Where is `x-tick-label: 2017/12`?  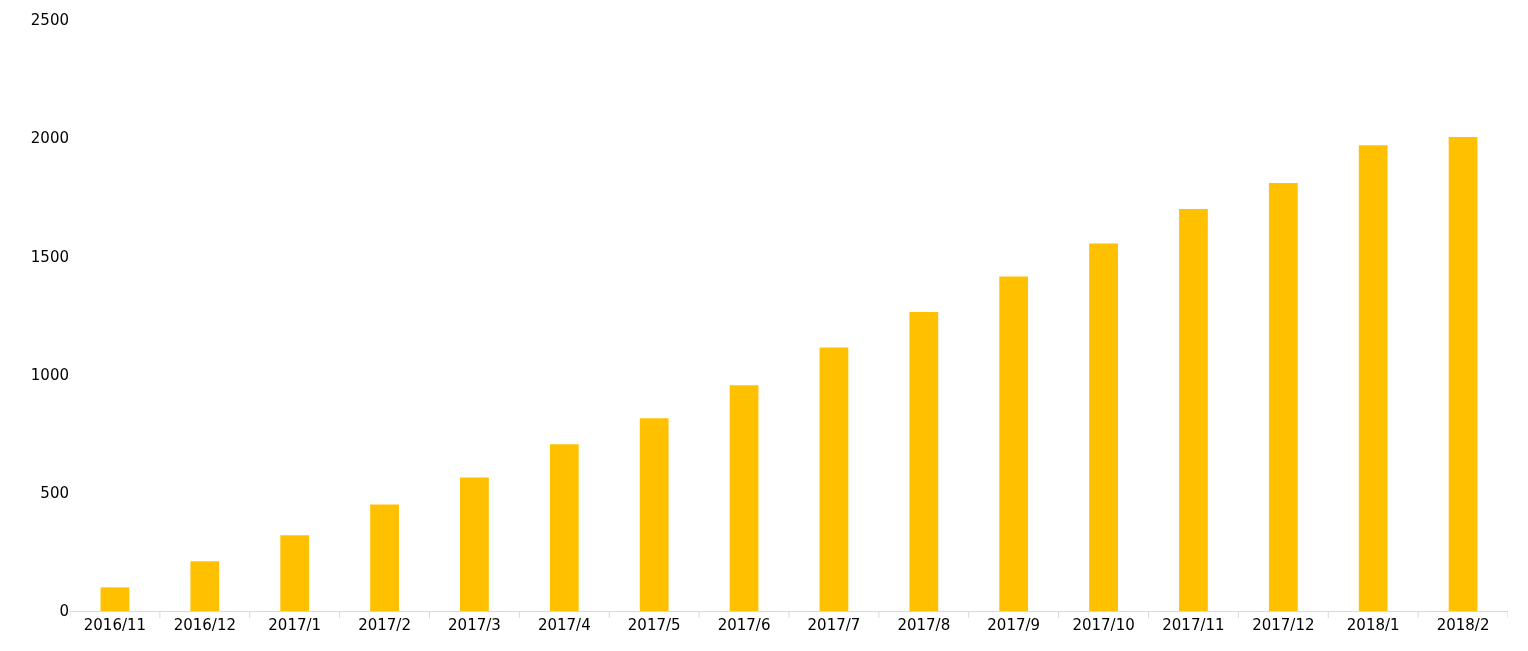 x-tick-label: 2017/12 is located at coordinates (1283, 625).